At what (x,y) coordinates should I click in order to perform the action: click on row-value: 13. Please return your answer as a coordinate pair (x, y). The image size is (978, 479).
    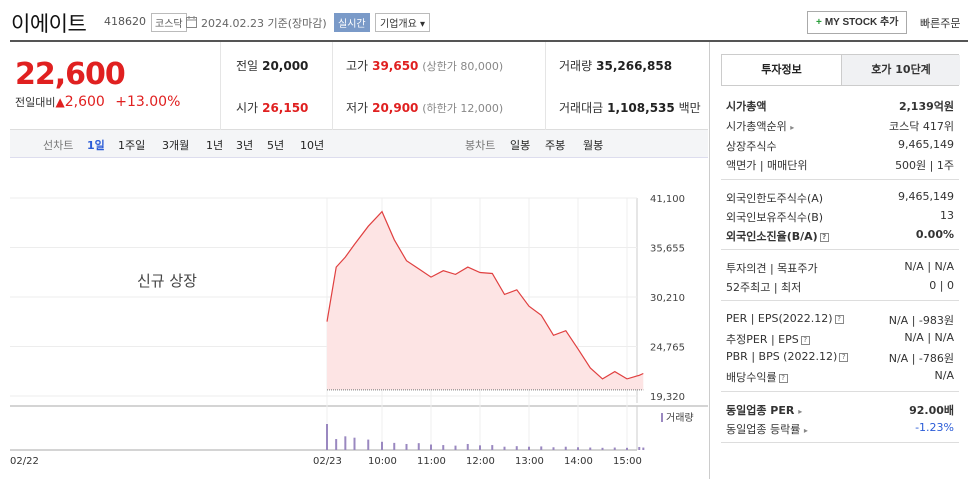
    Looking at the image, I should click on (947, 215).